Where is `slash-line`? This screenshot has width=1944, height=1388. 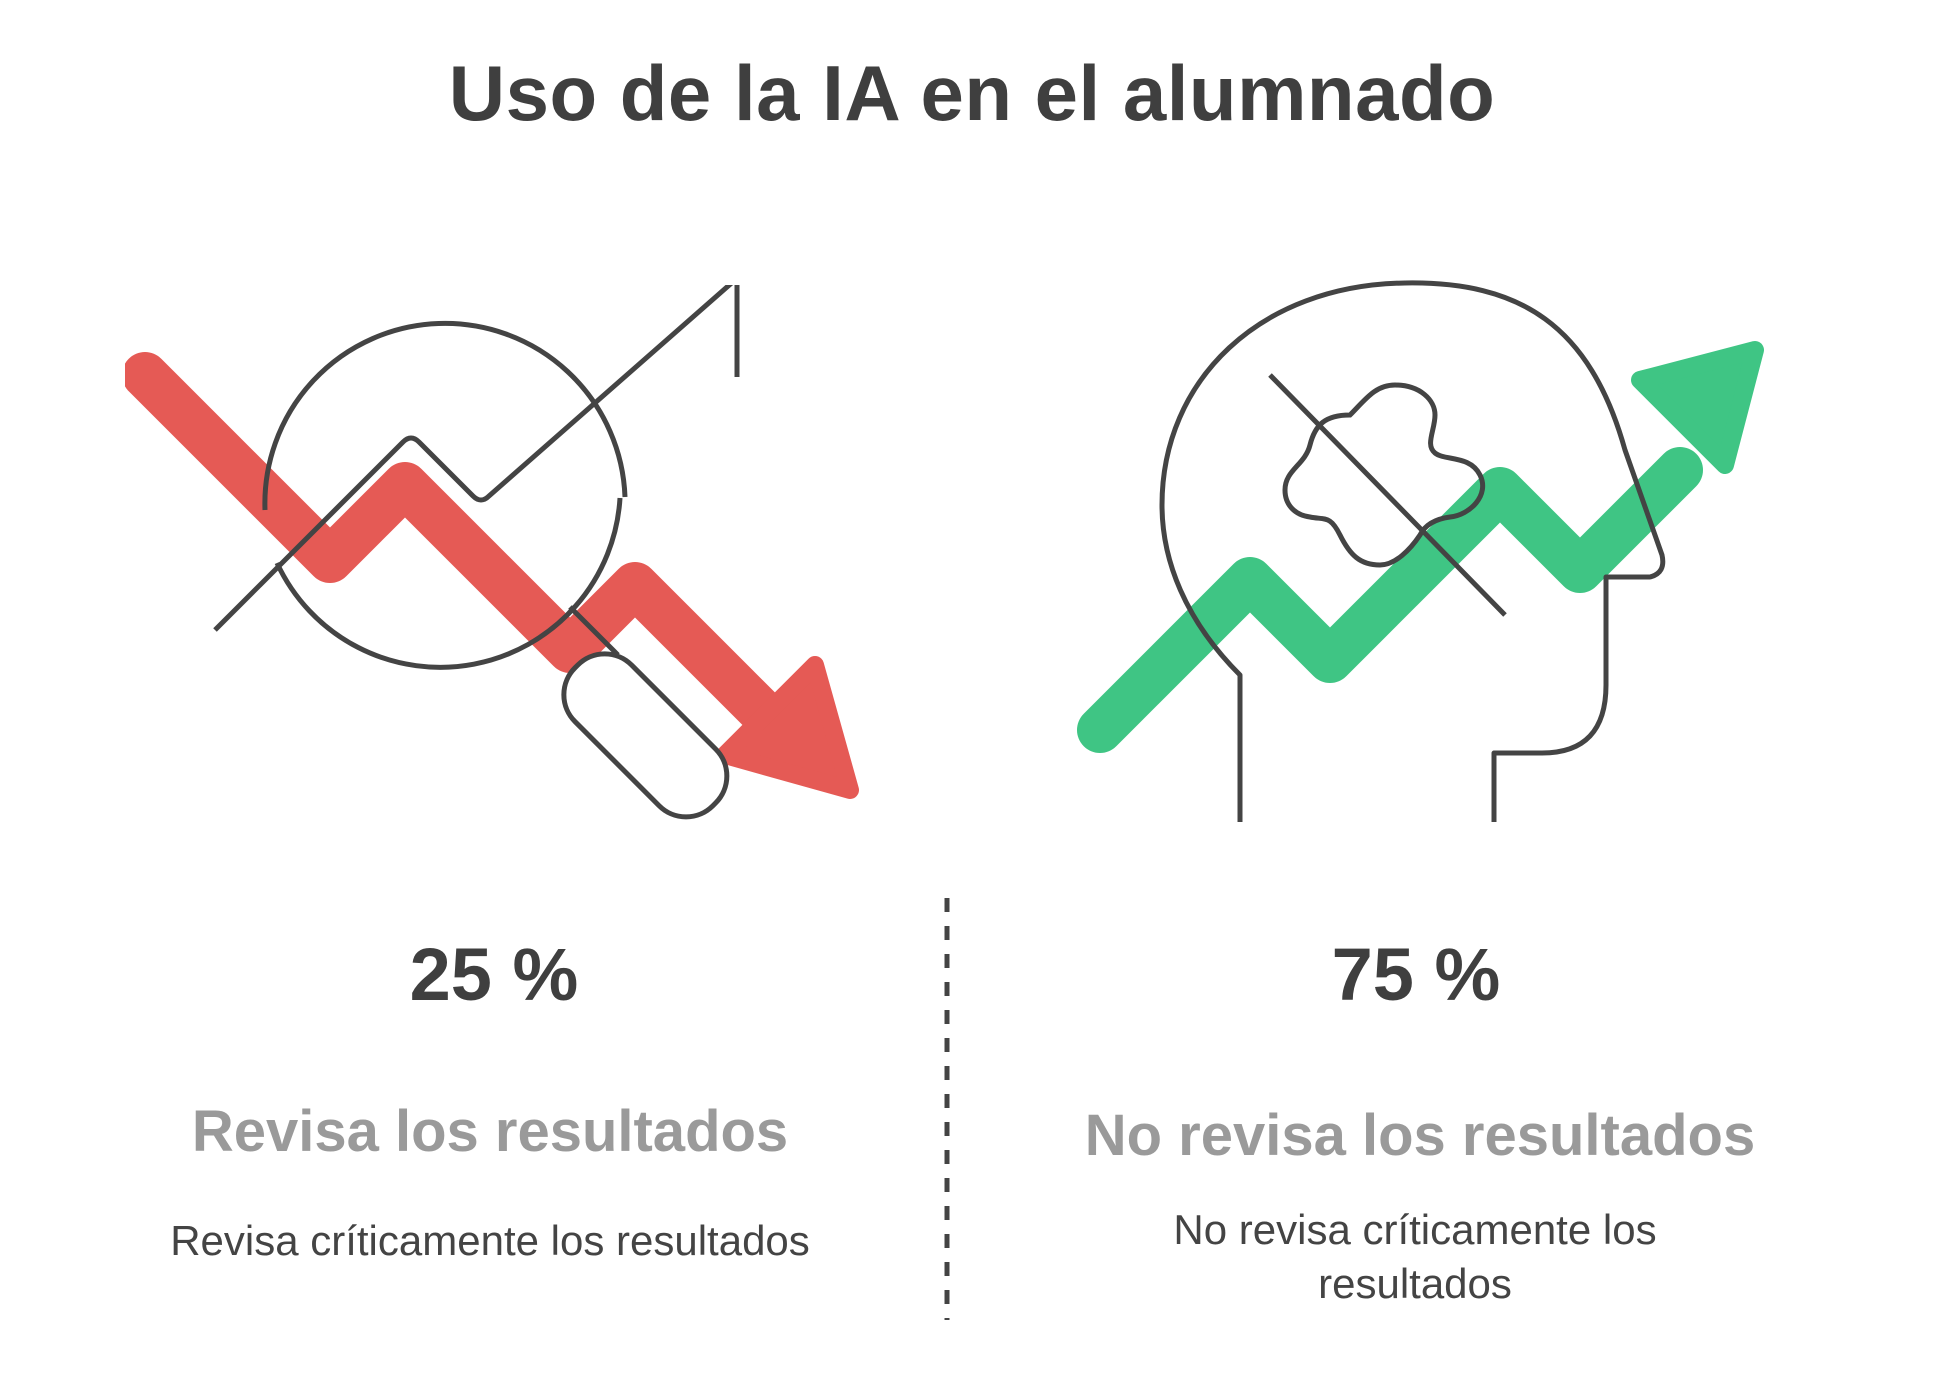 slash-line is located at coordinates (1387, 495).